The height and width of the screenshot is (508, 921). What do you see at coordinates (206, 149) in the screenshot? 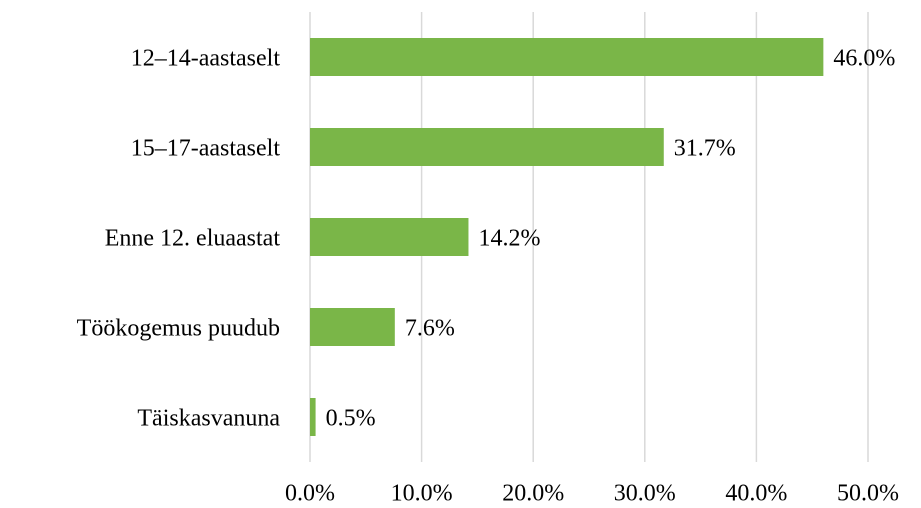
I see `y-tick-label: 15–17-aastaselt` at bounding box center [206, 149].